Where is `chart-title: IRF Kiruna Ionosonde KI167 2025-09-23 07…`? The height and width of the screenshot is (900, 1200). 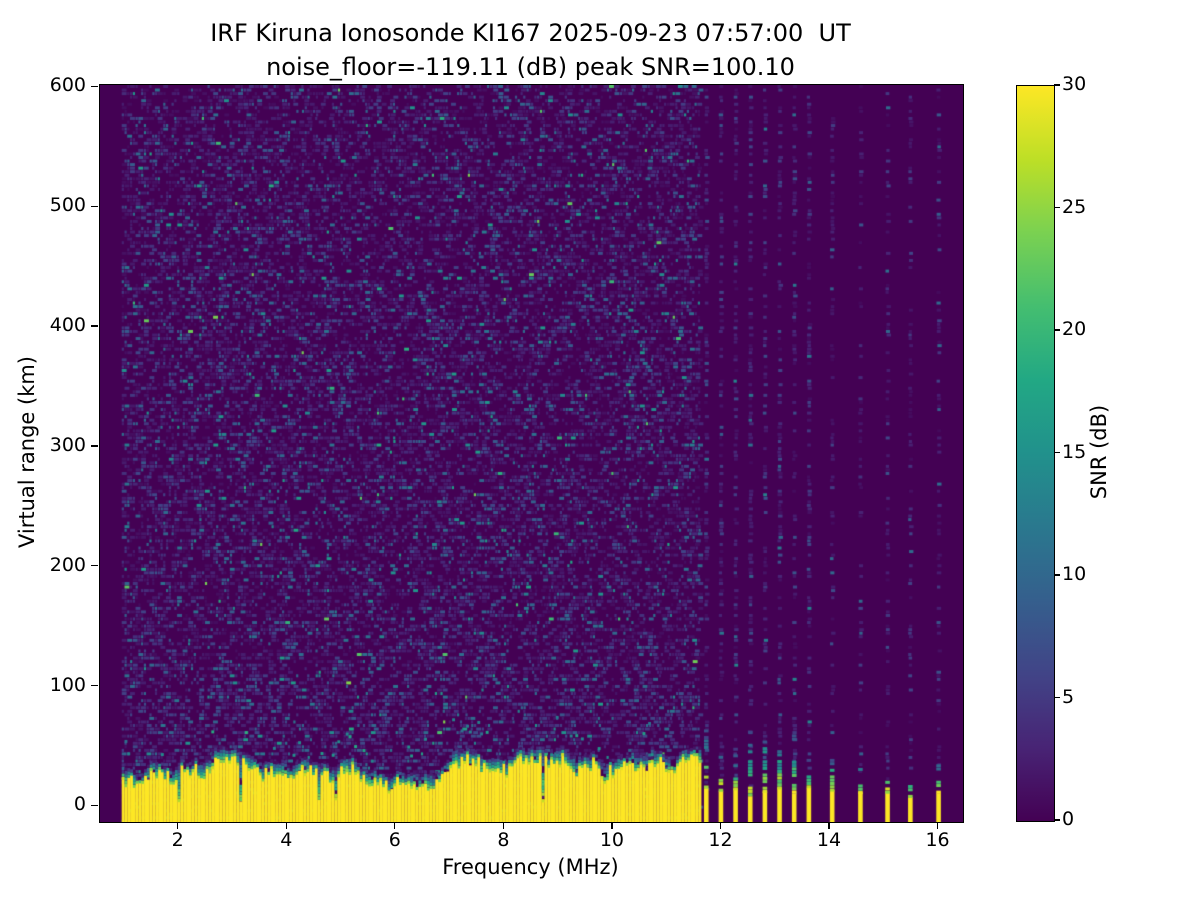
chart-title: IRF Kiruna Ionosonde KI167 2025-09-23 07… is located at coordinates (530, 33).